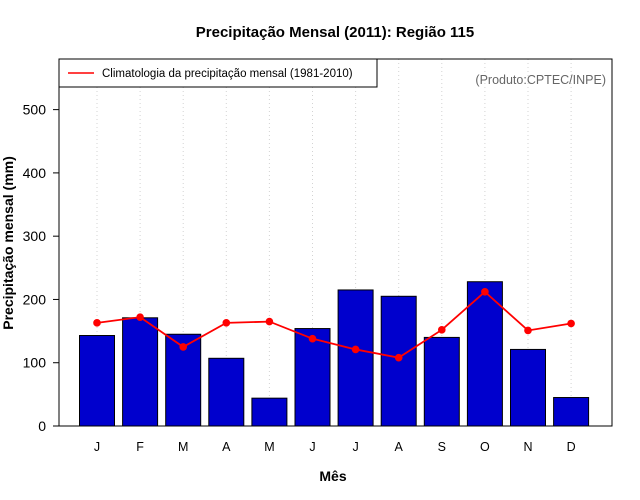 The width and height of the screenshot is (640, 500). Describe the element at coordinates (35, 110) in the screenshot. I see `y-tick-label-500: 500` at that location.